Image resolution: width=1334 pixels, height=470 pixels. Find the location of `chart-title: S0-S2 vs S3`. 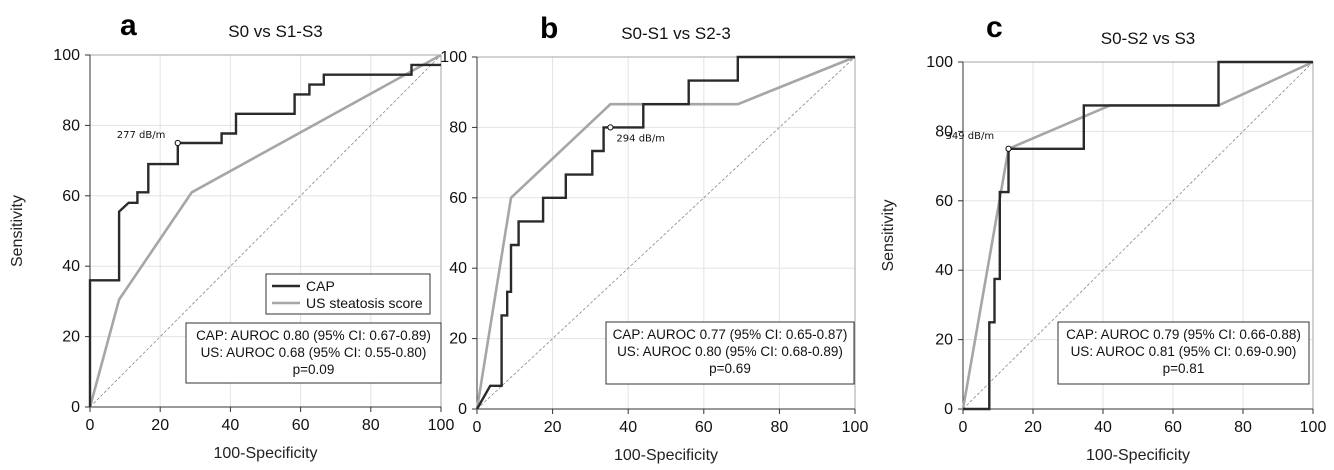

chart-title: S0-S2 vs S3 is located at coordinates (1148, 38).